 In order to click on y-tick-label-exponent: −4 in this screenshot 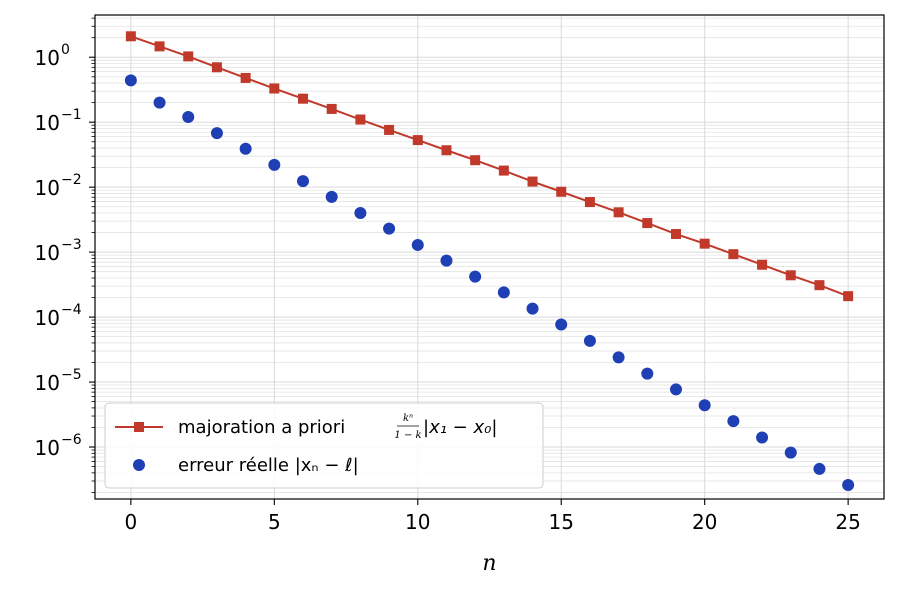, I will do `click(71, 310)`.